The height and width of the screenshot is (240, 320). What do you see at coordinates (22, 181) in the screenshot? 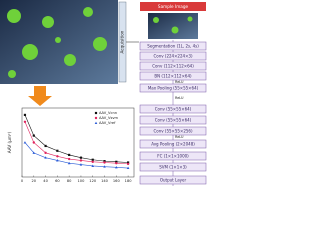
I see `x-tick-label: 0` at bounding box center [22, 181].